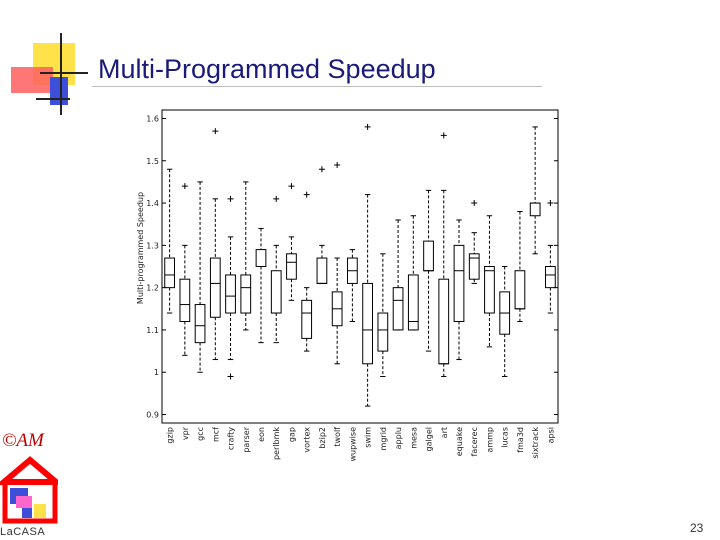  Describe the element at coordinates (170, 435) in the screenshot. I see `x-tick-label-gzip: gzip` at that location.